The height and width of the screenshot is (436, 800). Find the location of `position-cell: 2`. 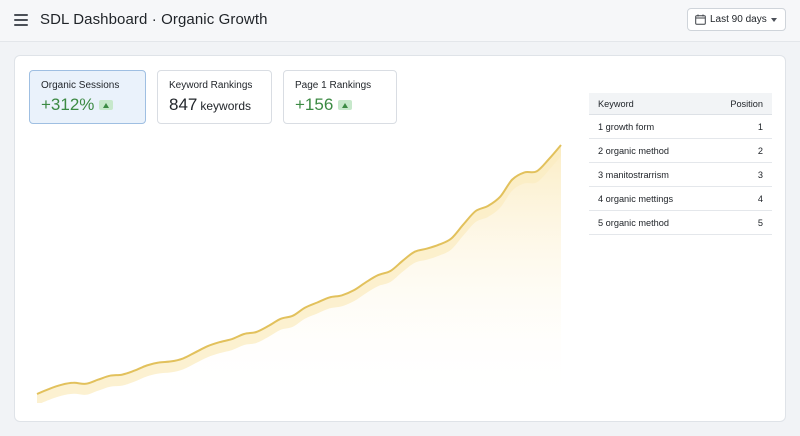

position-cell: 2 is located at coordinates (760, 151).